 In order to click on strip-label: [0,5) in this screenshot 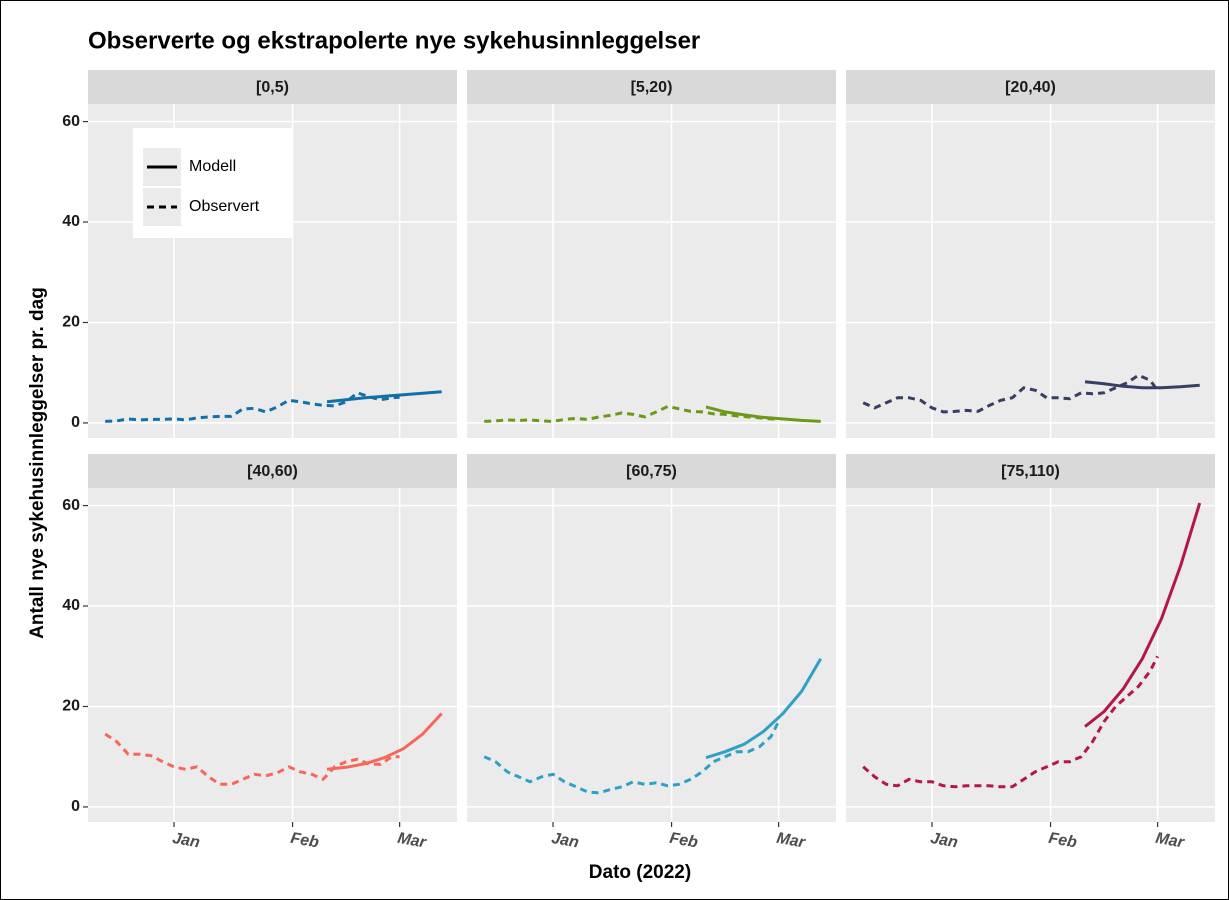, I will do `click(272, 87)`.